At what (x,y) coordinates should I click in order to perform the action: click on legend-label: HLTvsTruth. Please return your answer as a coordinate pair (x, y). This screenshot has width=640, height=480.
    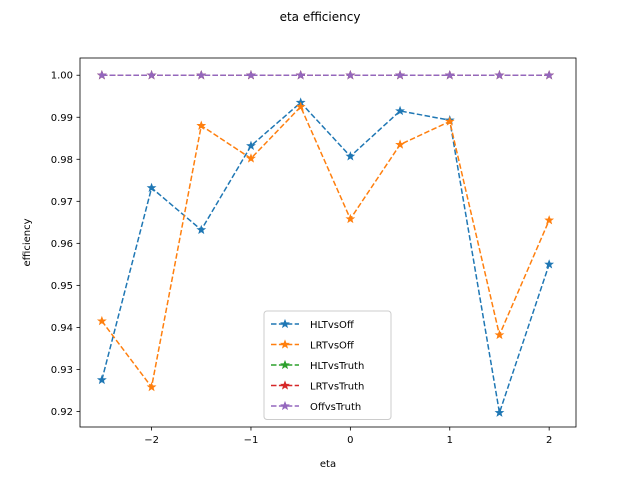
    Looking at the image, I should click on (337, 366).